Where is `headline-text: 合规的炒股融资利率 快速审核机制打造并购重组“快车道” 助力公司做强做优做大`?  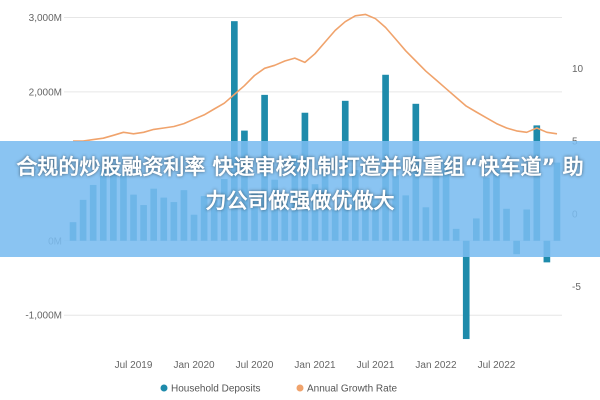
headline-text: 合规的炒股融资利率 快速审核机制打造并购重组“快车道” 助力公司做强做优做大 is located at coordinates (300, 184).